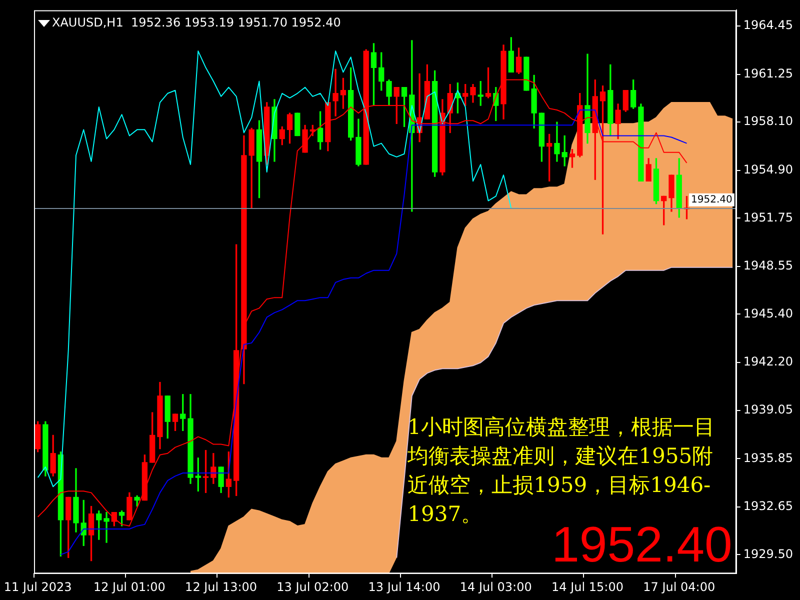  Describe the element at coordinates (768, 265) in the screenshot. I see `y-tick-label: 1948.55` at that location.